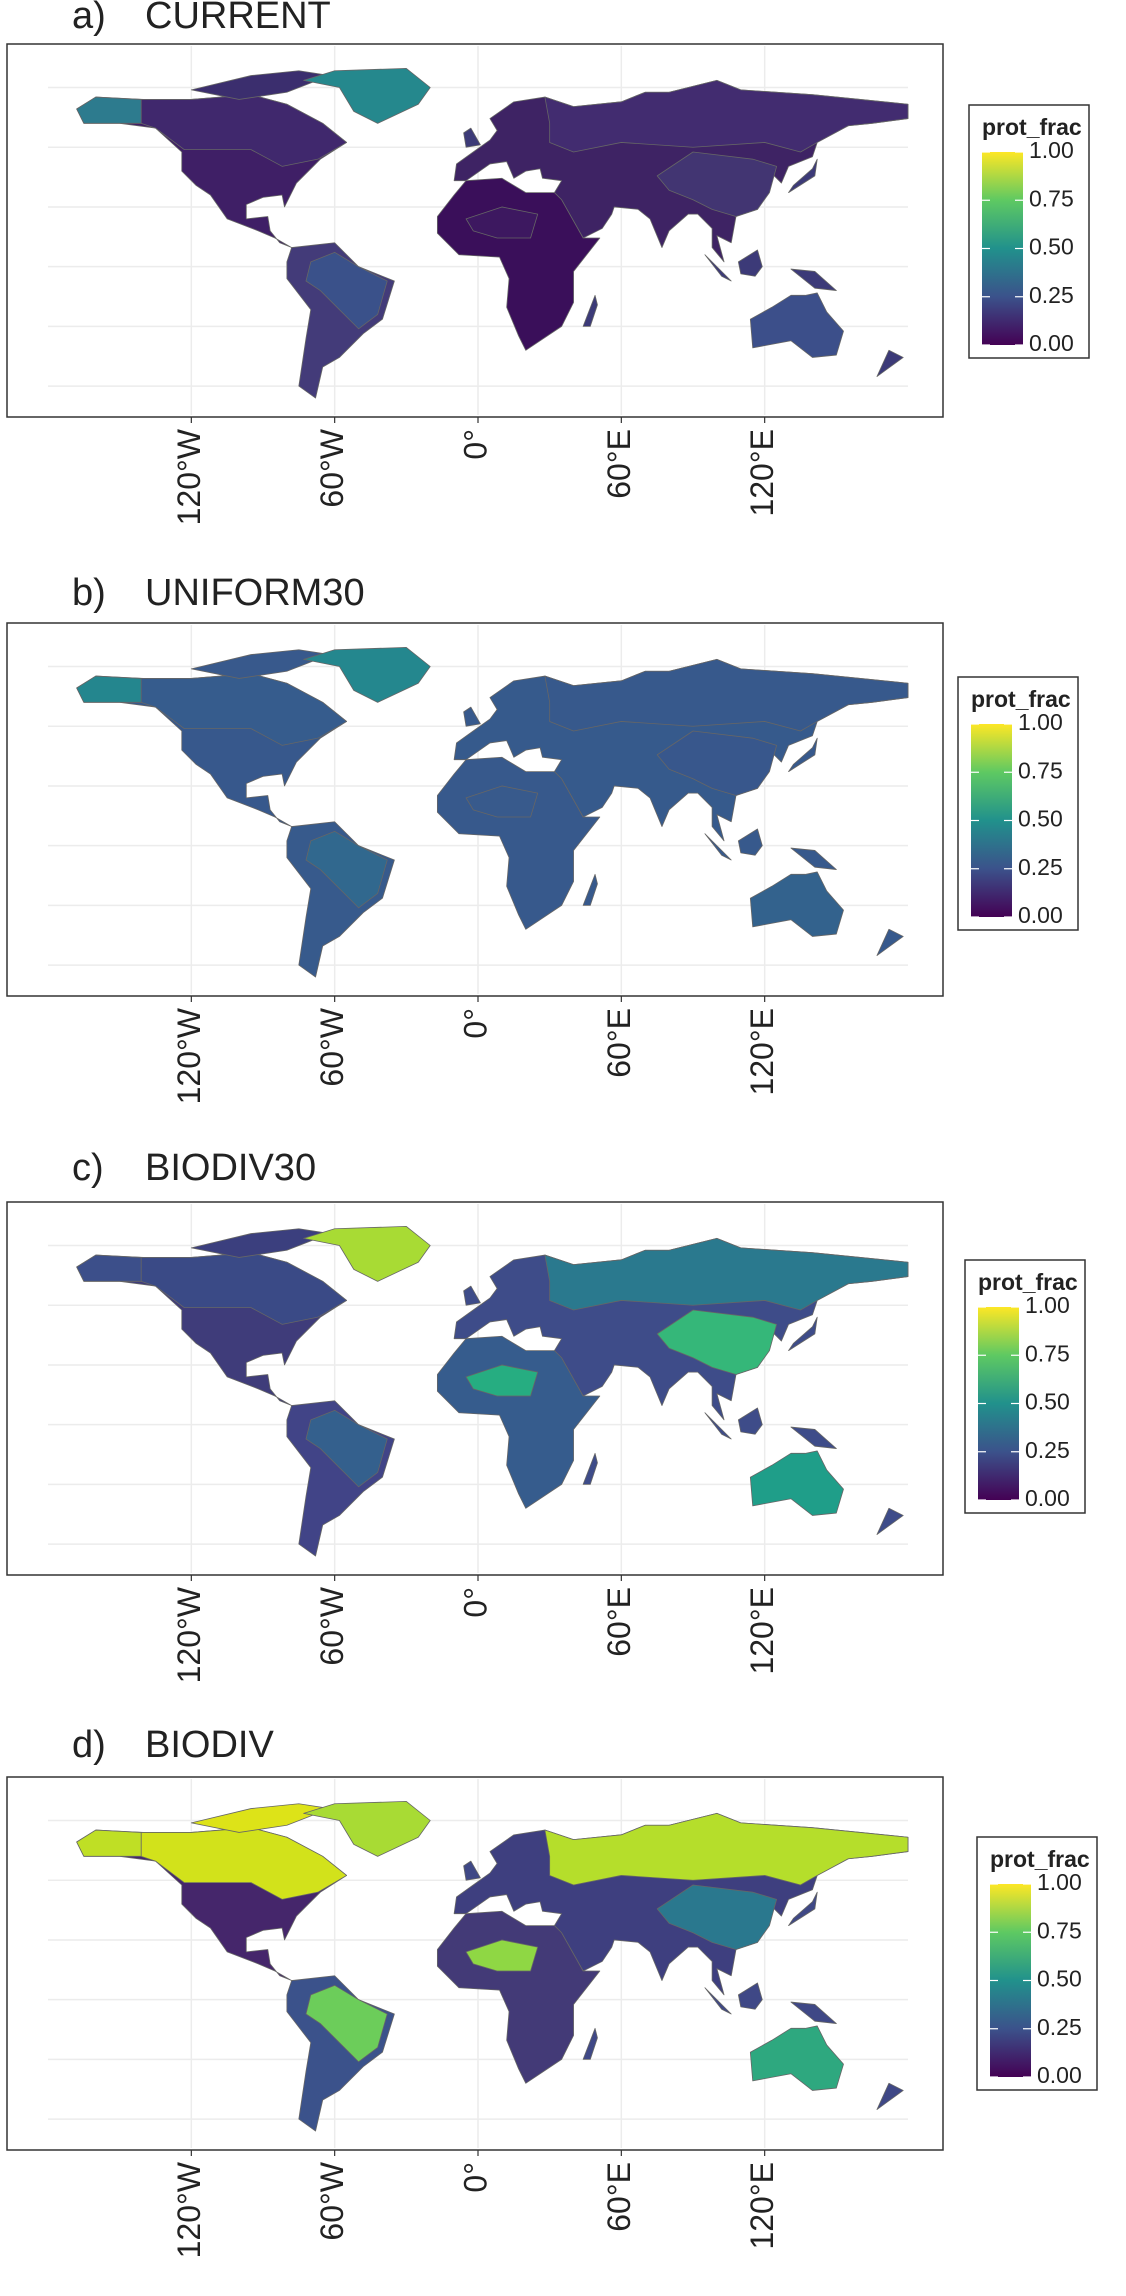  What do you see at coordinates (209, 1745) in the screenshot?
I see `panel-title: BIODIV` at bounding box center [209, 1745].